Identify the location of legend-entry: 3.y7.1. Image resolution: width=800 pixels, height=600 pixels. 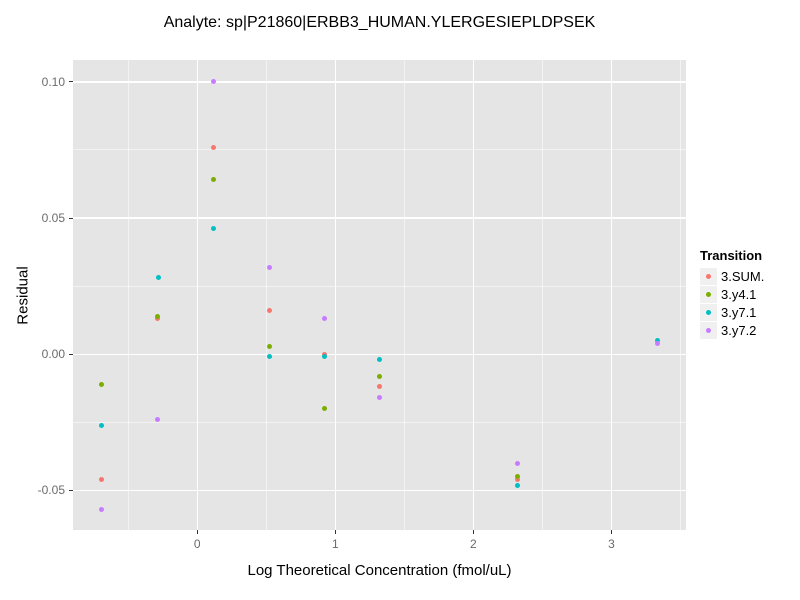
(732, 312).